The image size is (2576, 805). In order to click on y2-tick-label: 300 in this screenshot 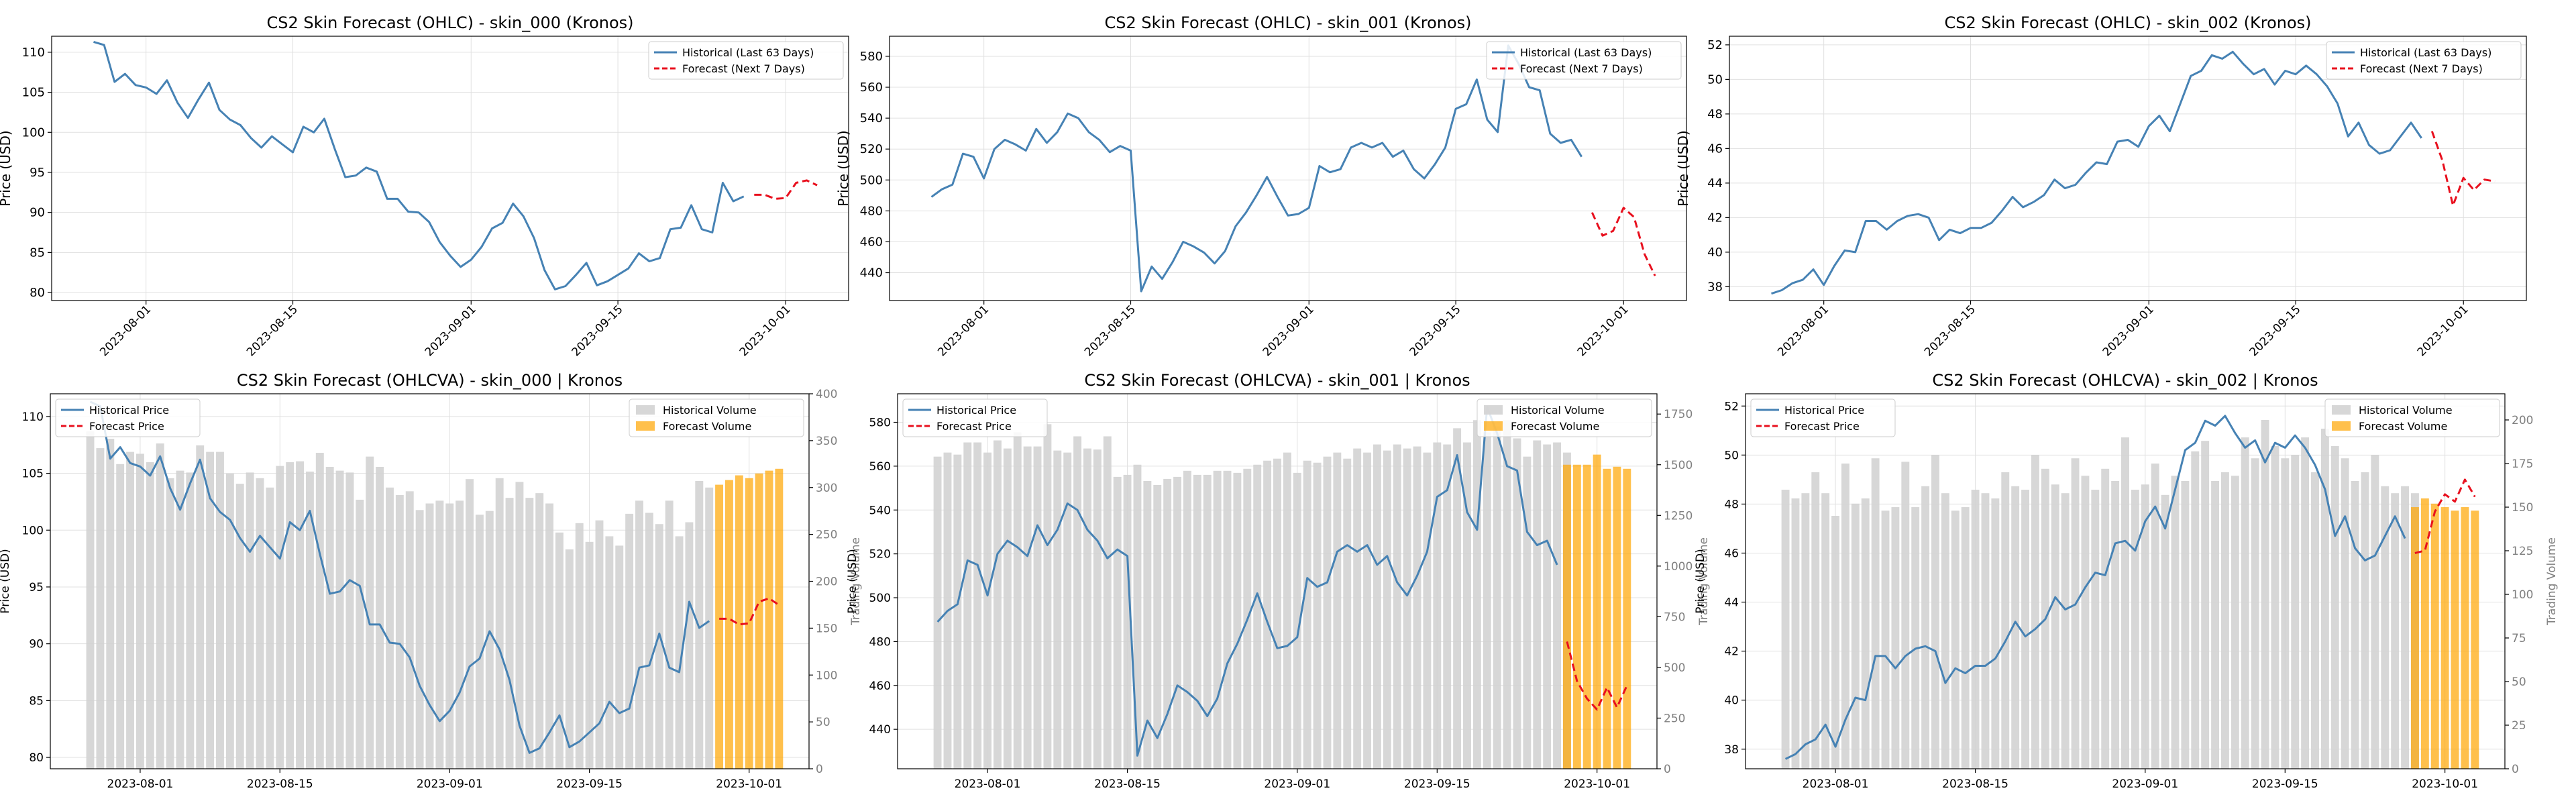, I will do `click(826, 488)`.